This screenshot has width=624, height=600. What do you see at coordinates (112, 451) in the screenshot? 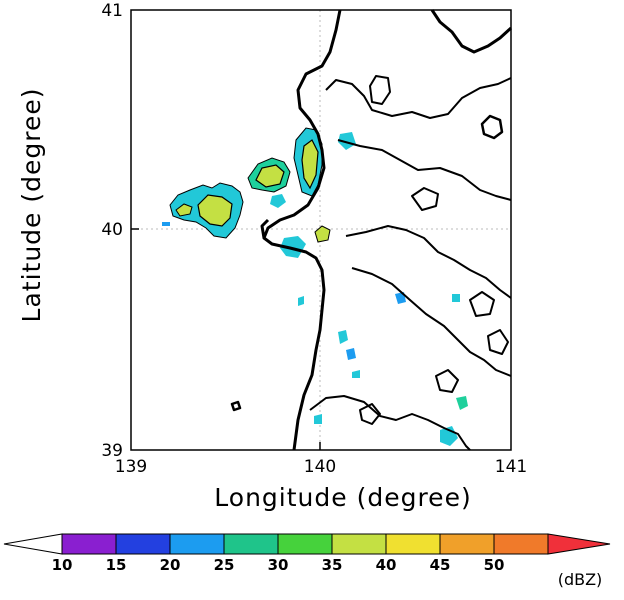
I see `y-tick-label-3: 39` at bounding box center [112, 451].